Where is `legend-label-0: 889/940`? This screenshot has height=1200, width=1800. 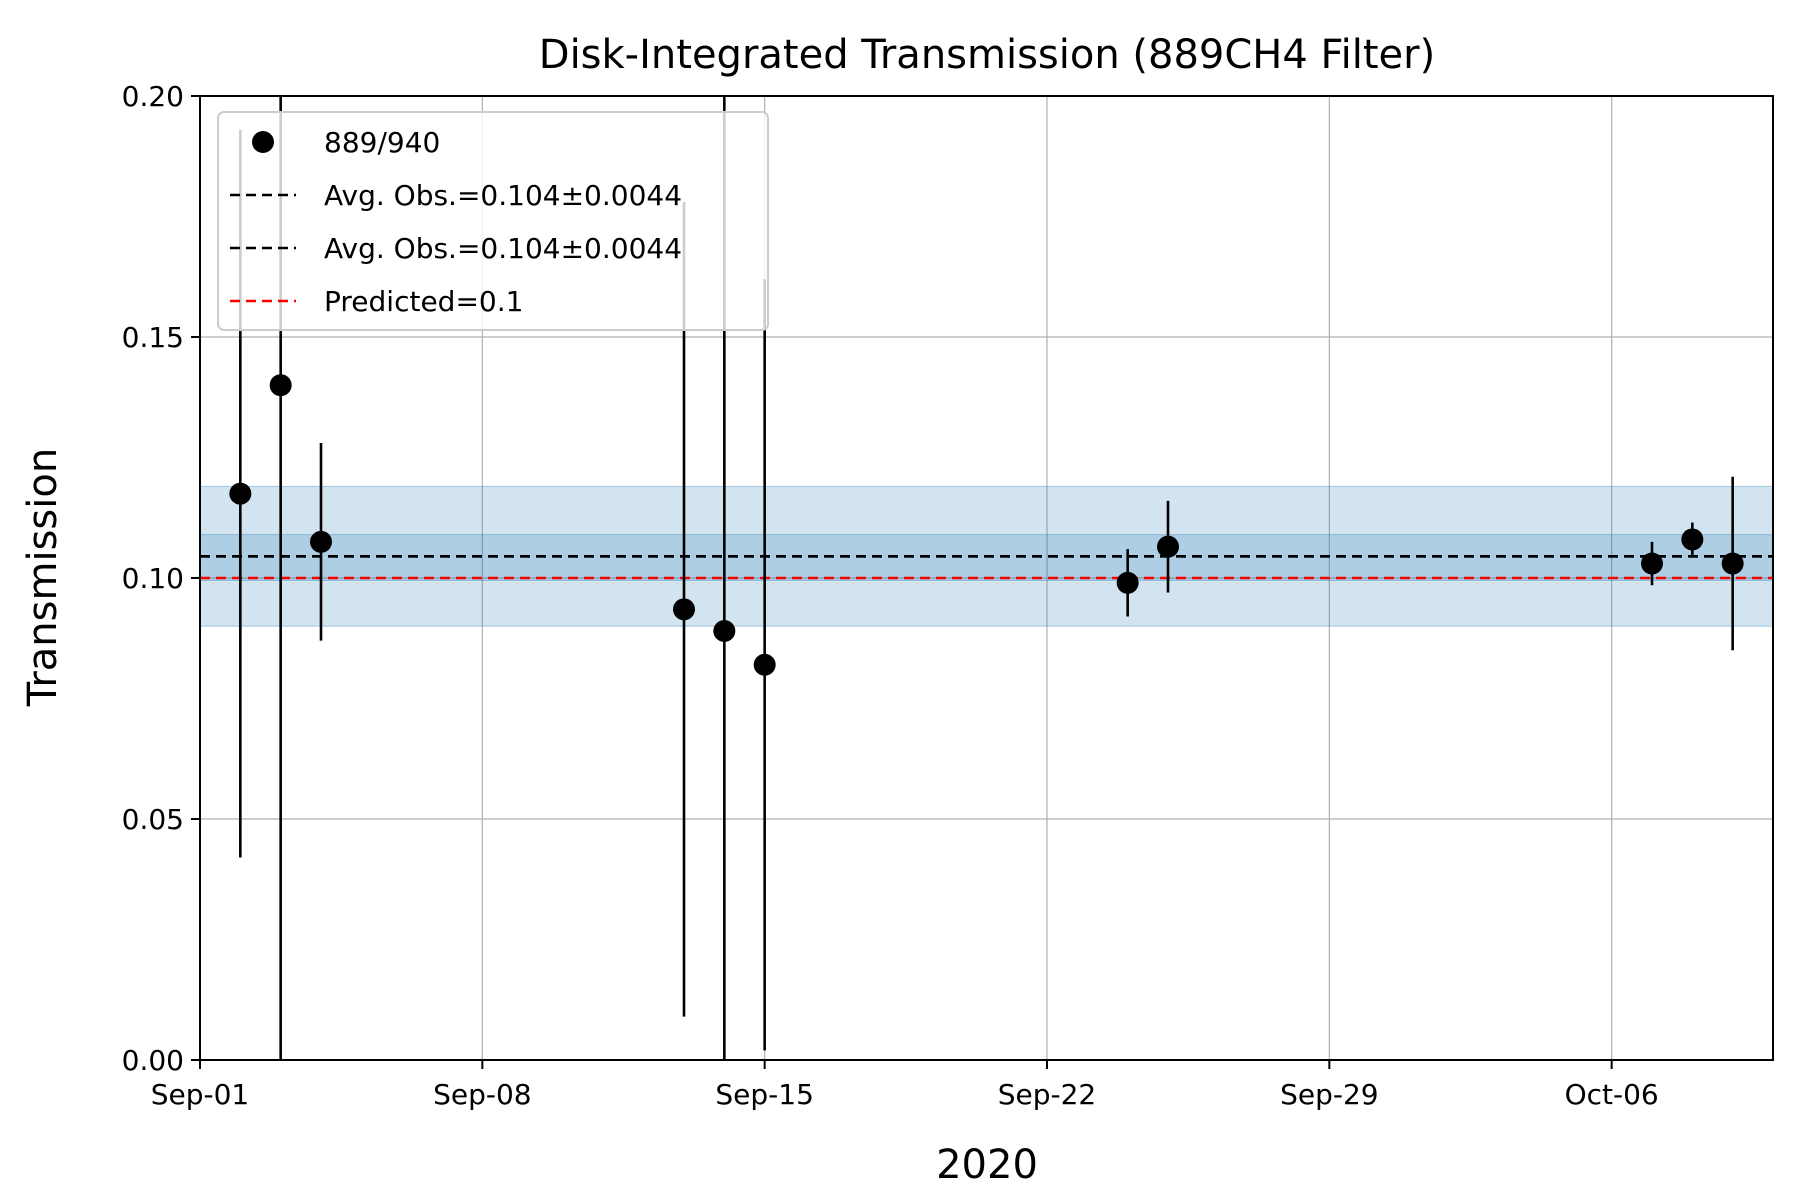 legend-label-0: 889/940 is located at coordinates (382, 142).